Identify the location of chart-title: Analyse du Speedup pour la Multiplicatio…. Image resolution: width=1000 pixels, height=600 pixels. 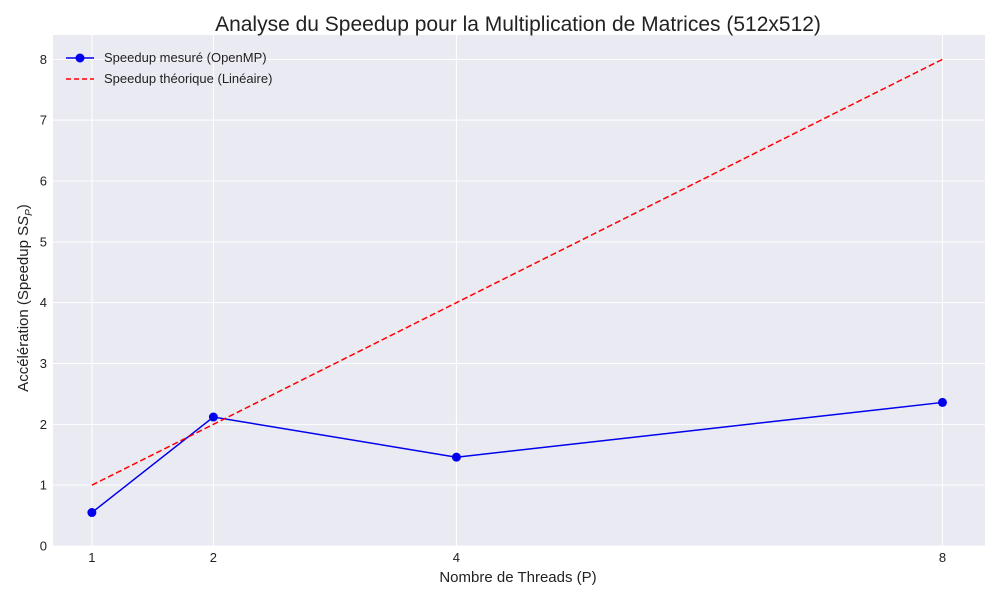
(518, 24).